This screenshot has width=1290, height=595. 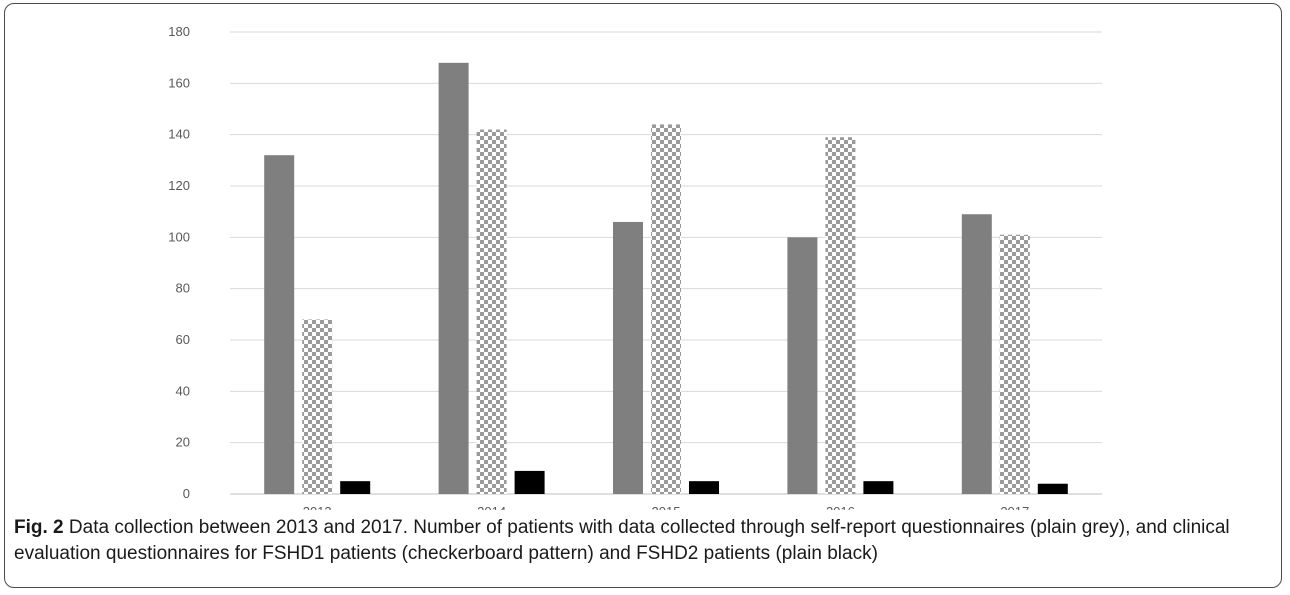 What do you see at coordinates (179, 236) in the screenshot?
I see `y-tick-label: 100` at bounding box center [179, 236].